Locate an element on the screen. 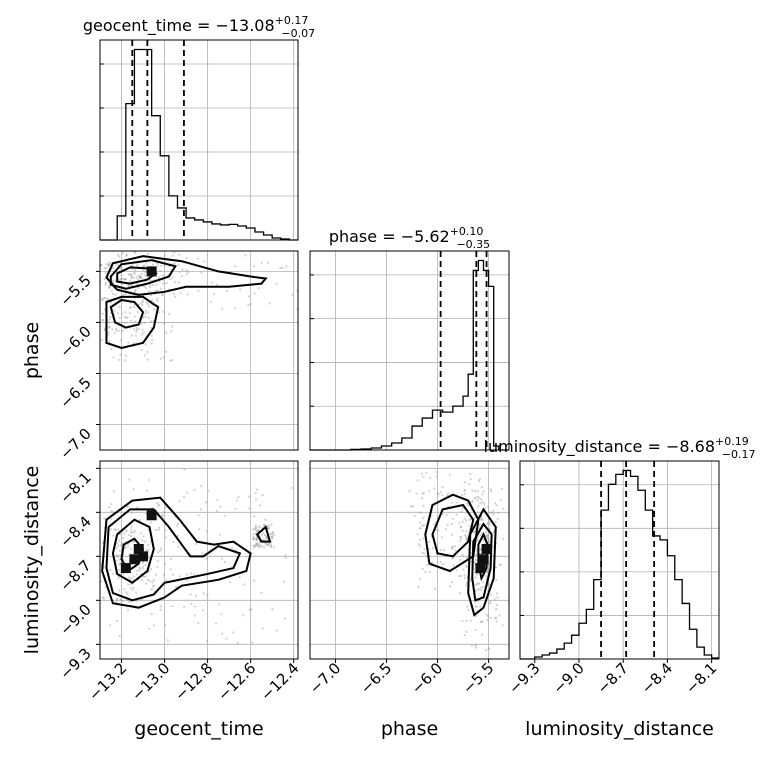  y-tick-label: −8.7 is located at coordinates (75, 575).